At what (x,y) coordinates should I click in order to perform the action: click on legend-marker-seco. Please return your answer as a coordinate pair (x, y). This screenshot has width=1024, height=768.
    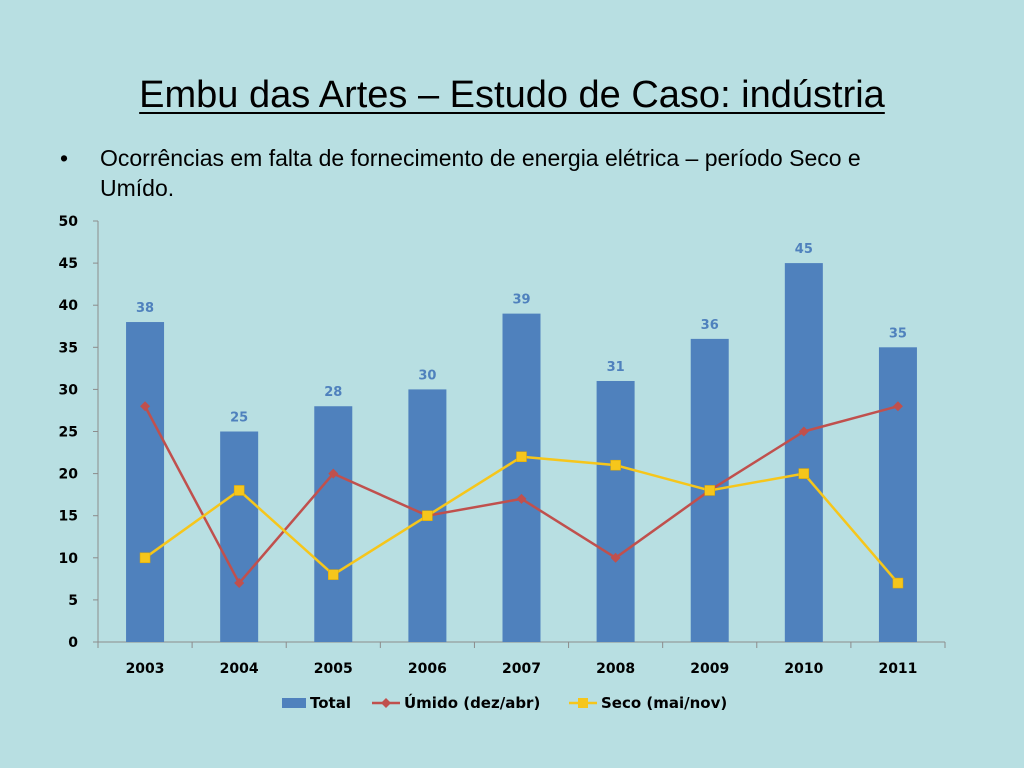
    Looking at the image, I should click on (583, 703).